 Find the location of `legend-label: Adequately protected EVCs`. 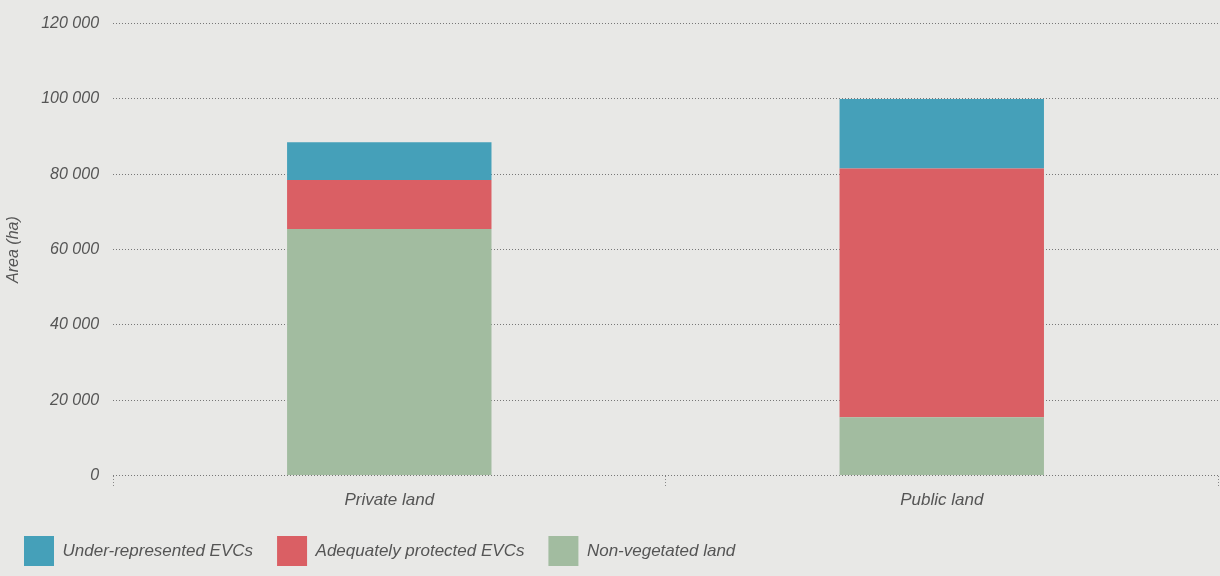

legend-label: Adequately protected EVCs is located at coordinates (419, 550).